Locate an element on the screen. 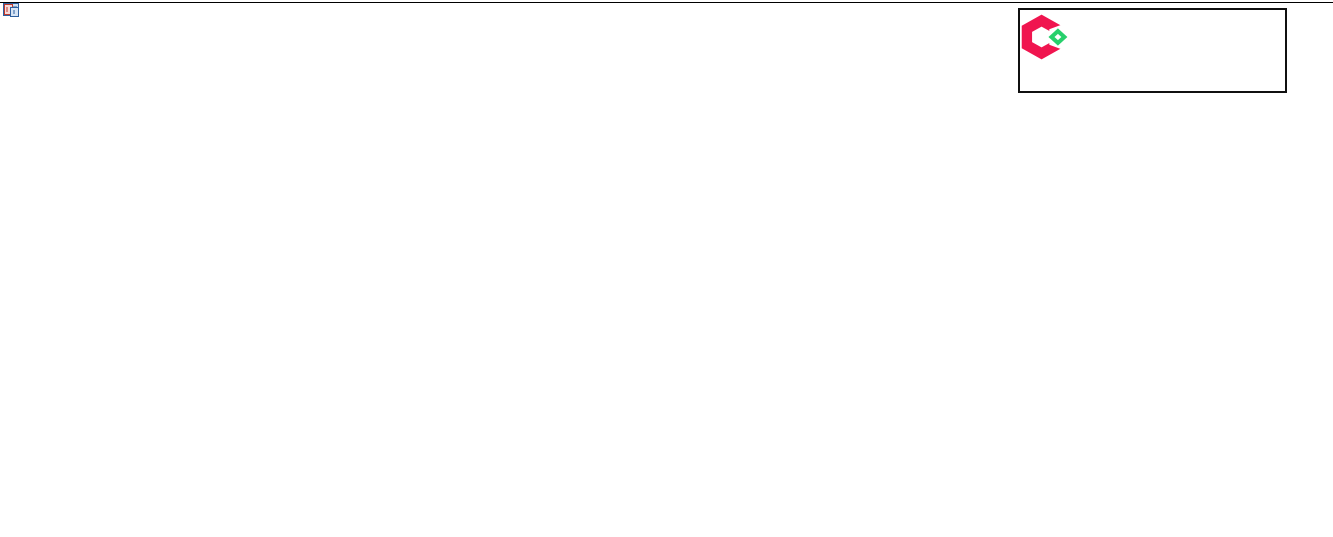 This screenshot has width=1333, height=537. window-top-border is located at coordinates (666, 2).